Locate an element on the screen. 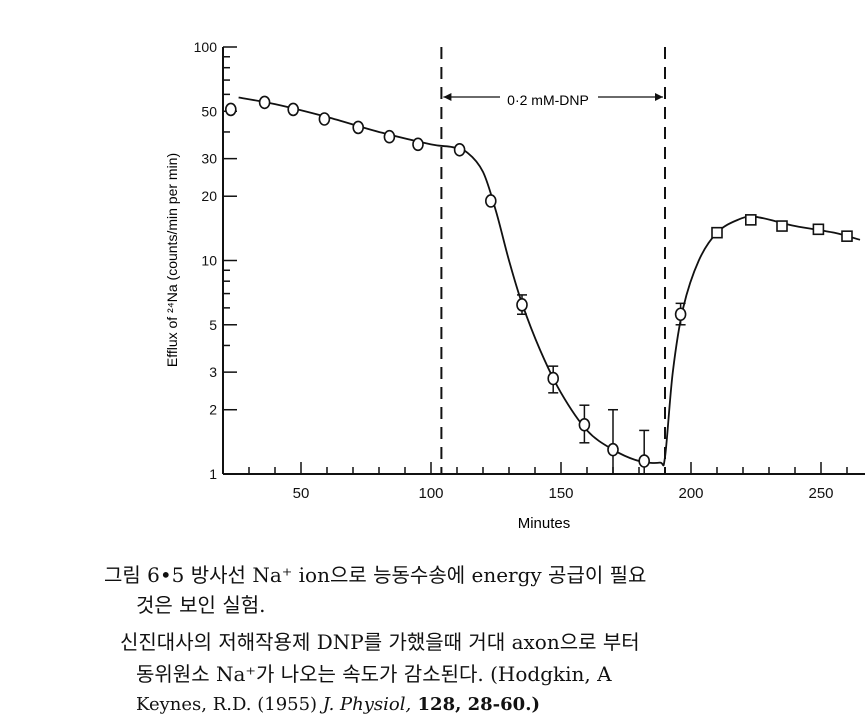 This screenshot has width=865, height=723. x-tick-label: 200 is located at coordinates (690, 493).